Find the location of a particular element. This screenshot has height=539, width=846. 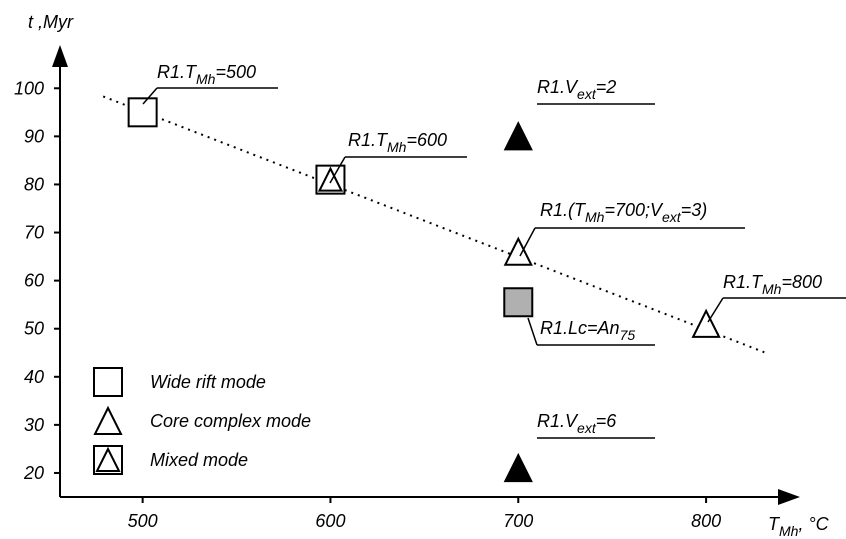

text-part: =3) is located at coordinates (694, 210).